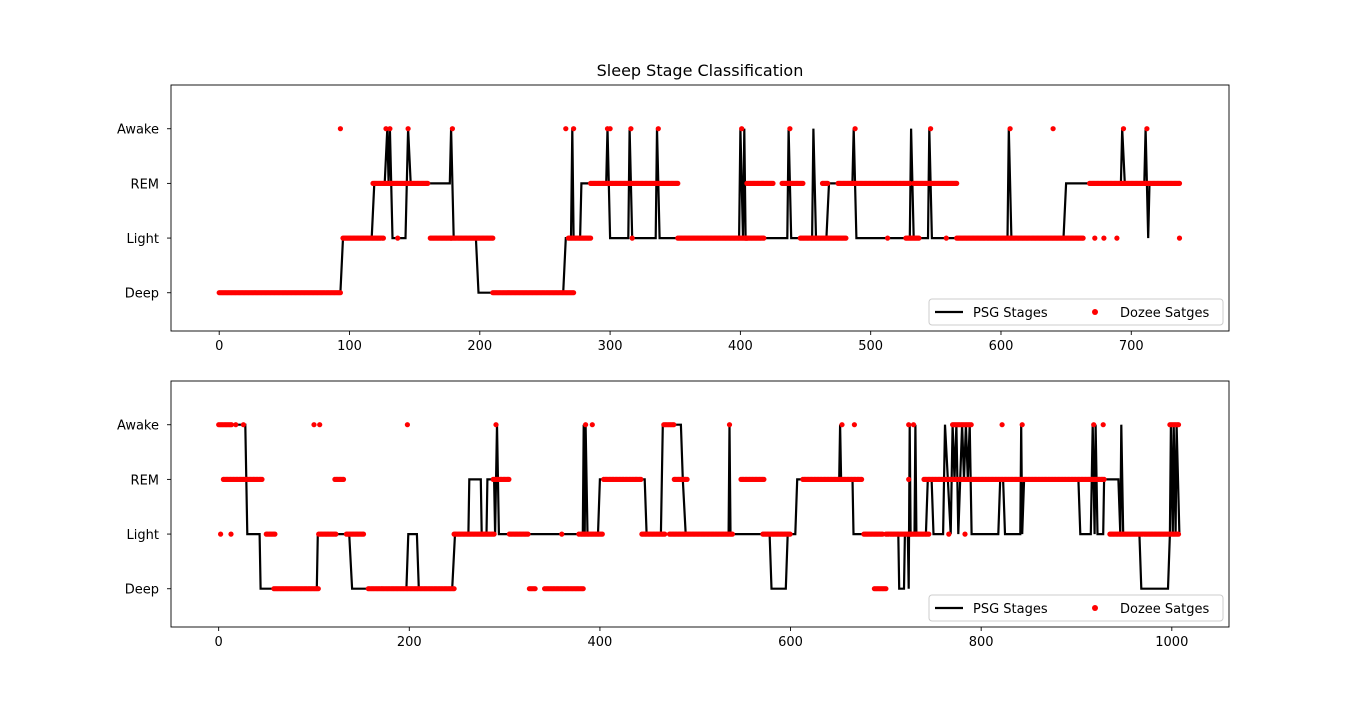 Image resolution: width=1366 pixels, height=706 pixels. Describe the element at coordinates (610, 346) in the screenshot. I see `x-tick-label: 300` at that location.